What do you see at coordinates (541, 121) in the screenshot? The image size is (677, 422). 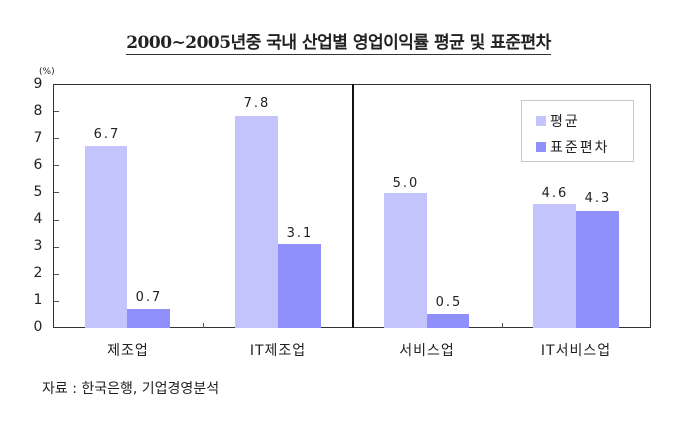 I see `legend-swatch-mean-icon` at bounding box center [541, 121].